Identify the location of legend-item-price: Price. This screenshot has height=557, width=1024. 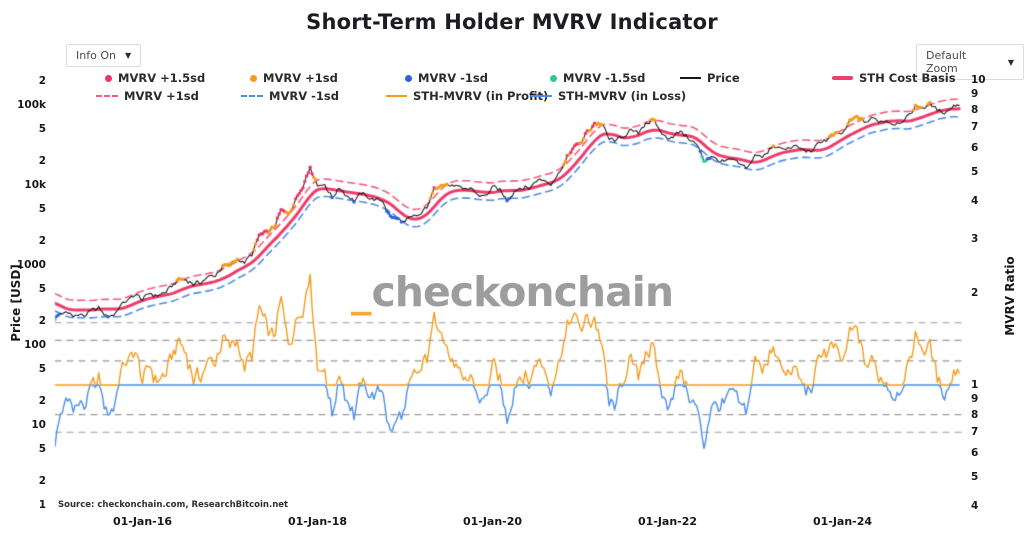
(710, 78).